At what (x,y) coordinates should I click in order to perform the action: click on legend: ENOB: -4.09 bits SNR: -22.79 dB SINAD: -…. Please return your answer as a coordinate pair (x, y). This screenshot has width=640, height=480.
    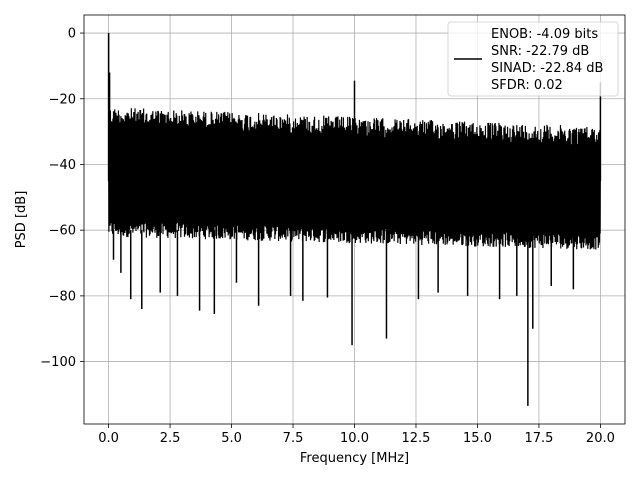
    Looking at the image, I should click on (533, 59).